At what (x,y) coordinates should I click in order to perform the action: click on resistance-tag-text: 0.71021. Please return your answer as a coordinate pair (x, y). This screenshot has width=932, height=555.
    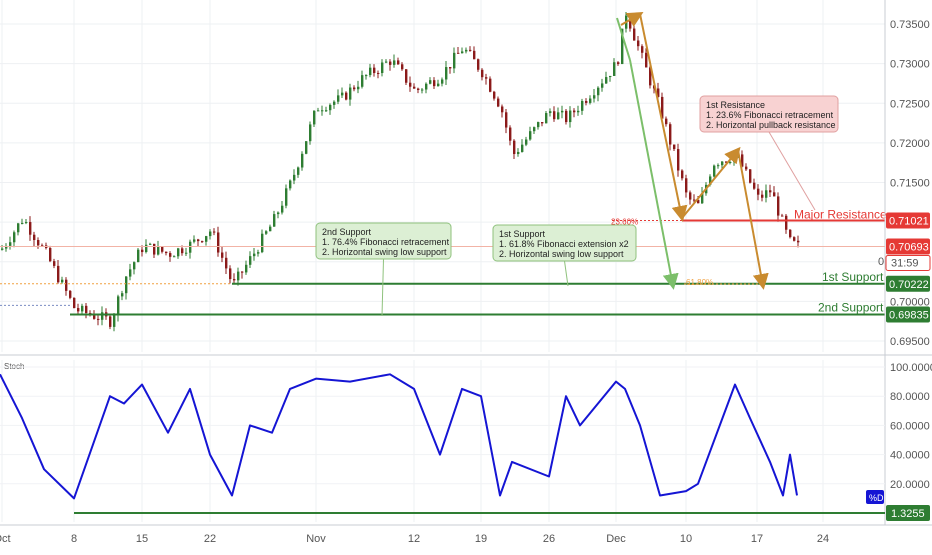
    Looking at the image, I should click on (909, 221).